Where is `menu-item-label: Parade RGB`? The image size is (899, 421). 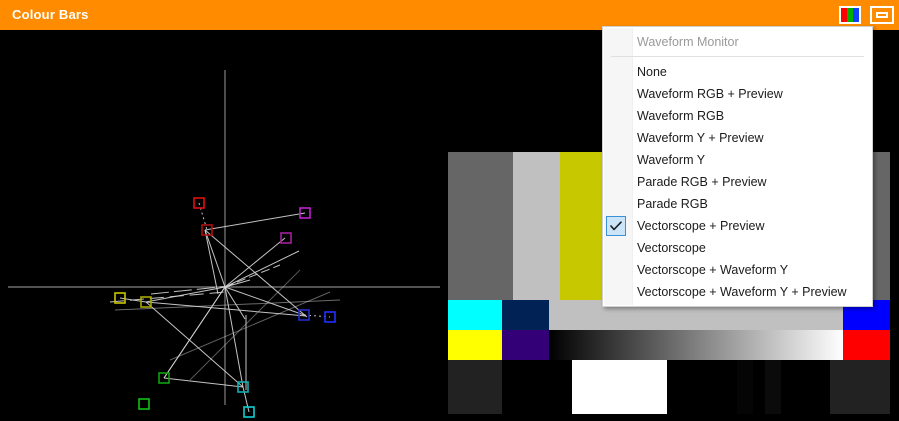
menu-item-label: Parade RGB is located at coordinates (672, 204).